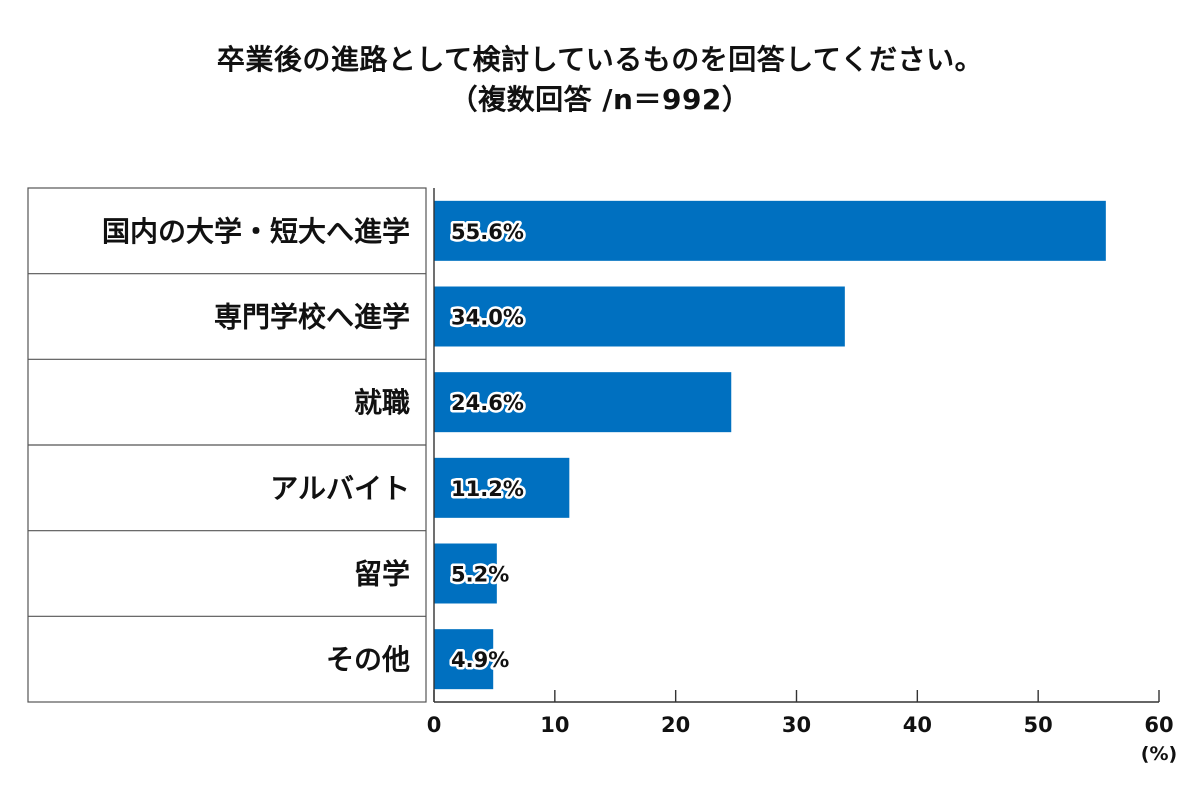 The image size is (1200, 800). I want to click on x-unit-label: (%), so click(1159, 754).